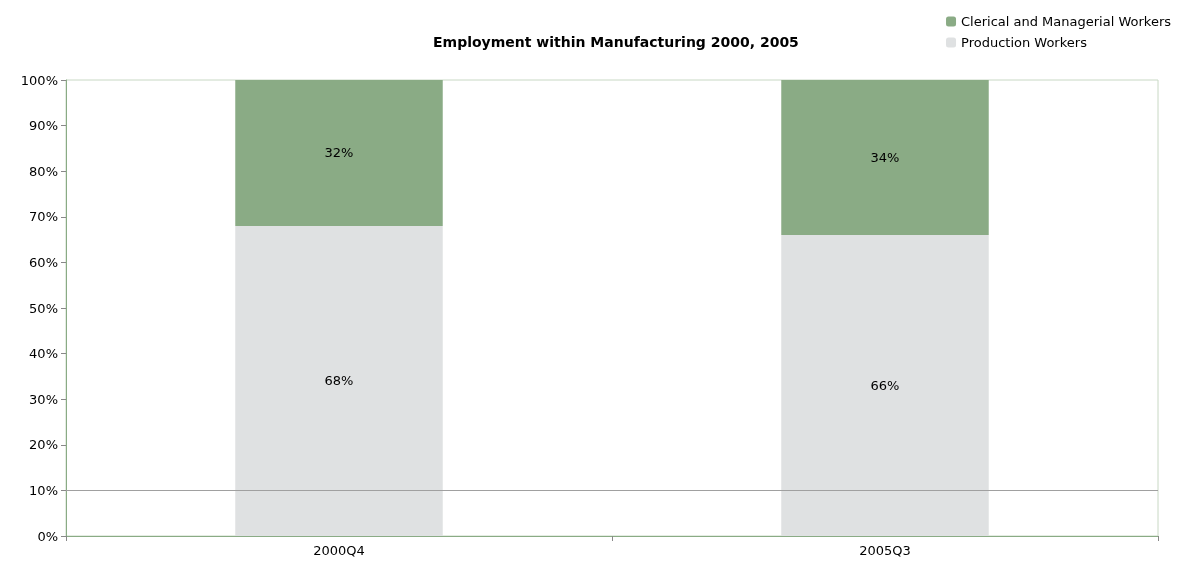  What do you see at coordinates (1066, 21) in the screenshot?
I see `legend-label: Clerical and Managerial Workers` at bounding box center [1066, 21].